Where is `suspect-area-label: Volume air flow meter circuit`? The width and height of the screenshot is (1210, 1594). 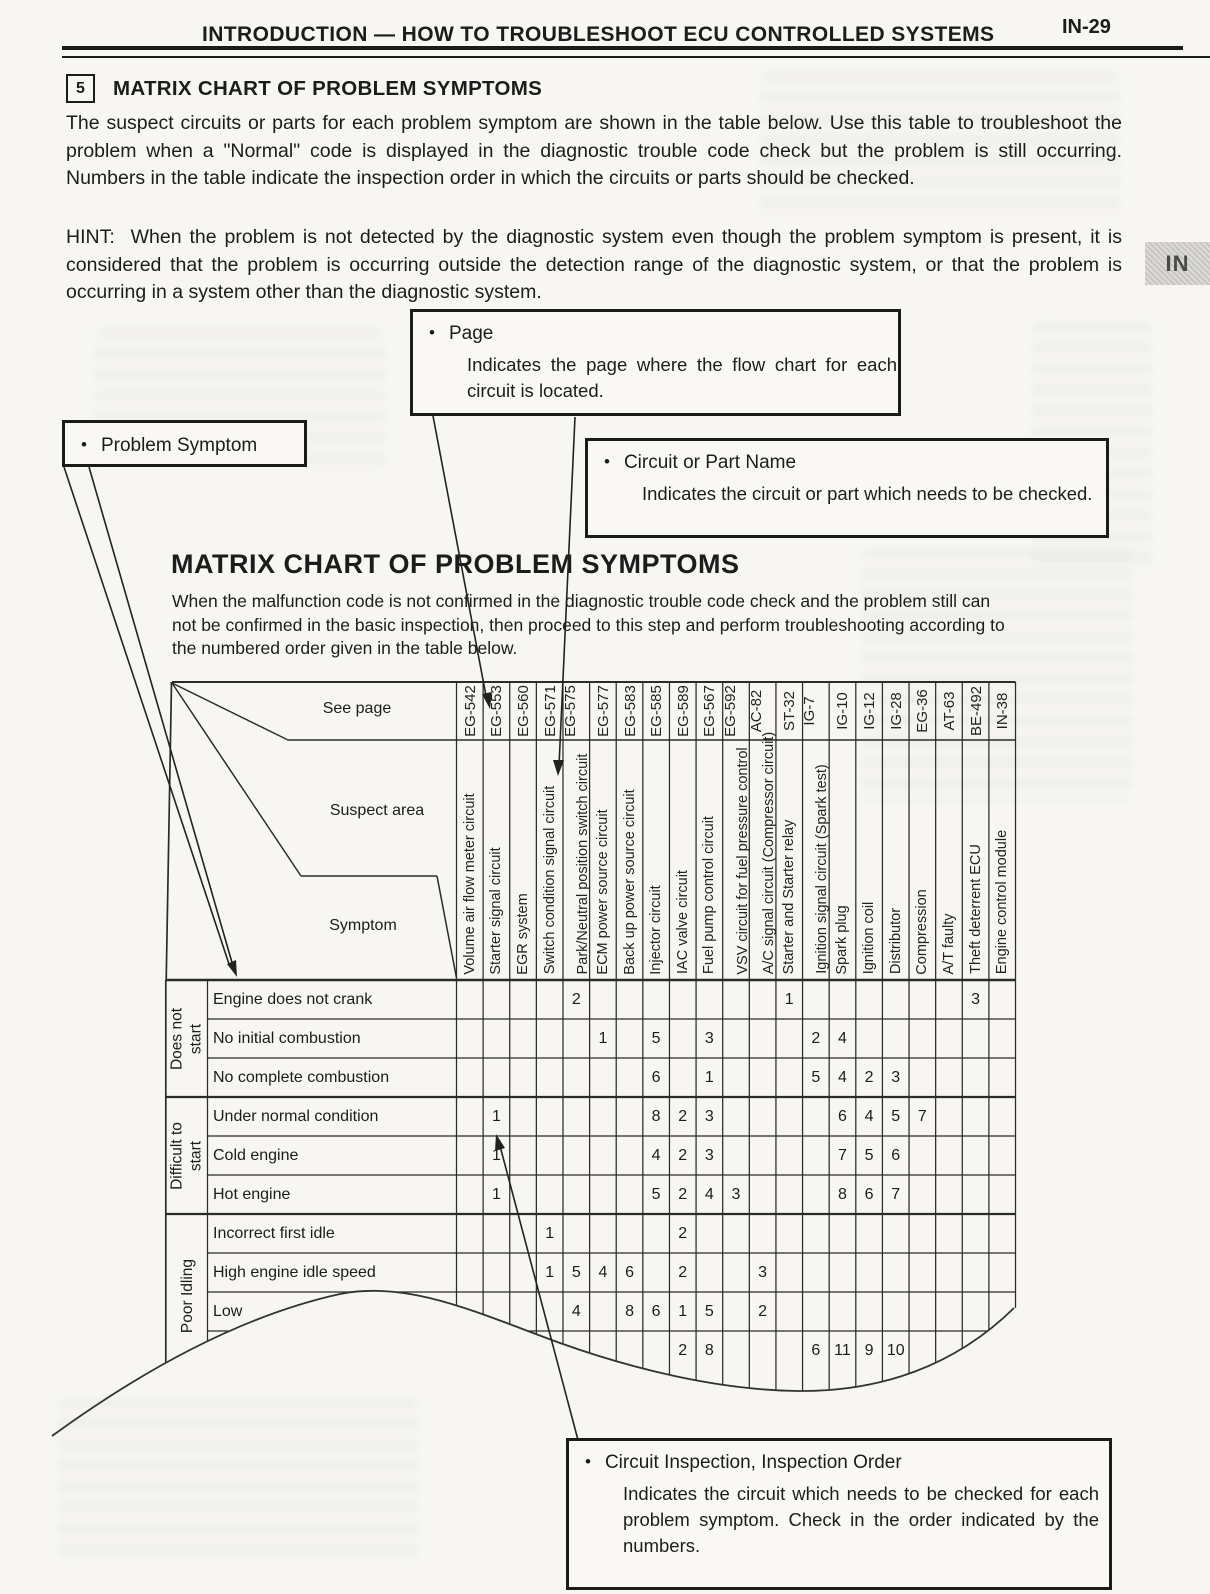 suspect-area-label: Volume air flow meter circuit is located at coordinates (469, 883).